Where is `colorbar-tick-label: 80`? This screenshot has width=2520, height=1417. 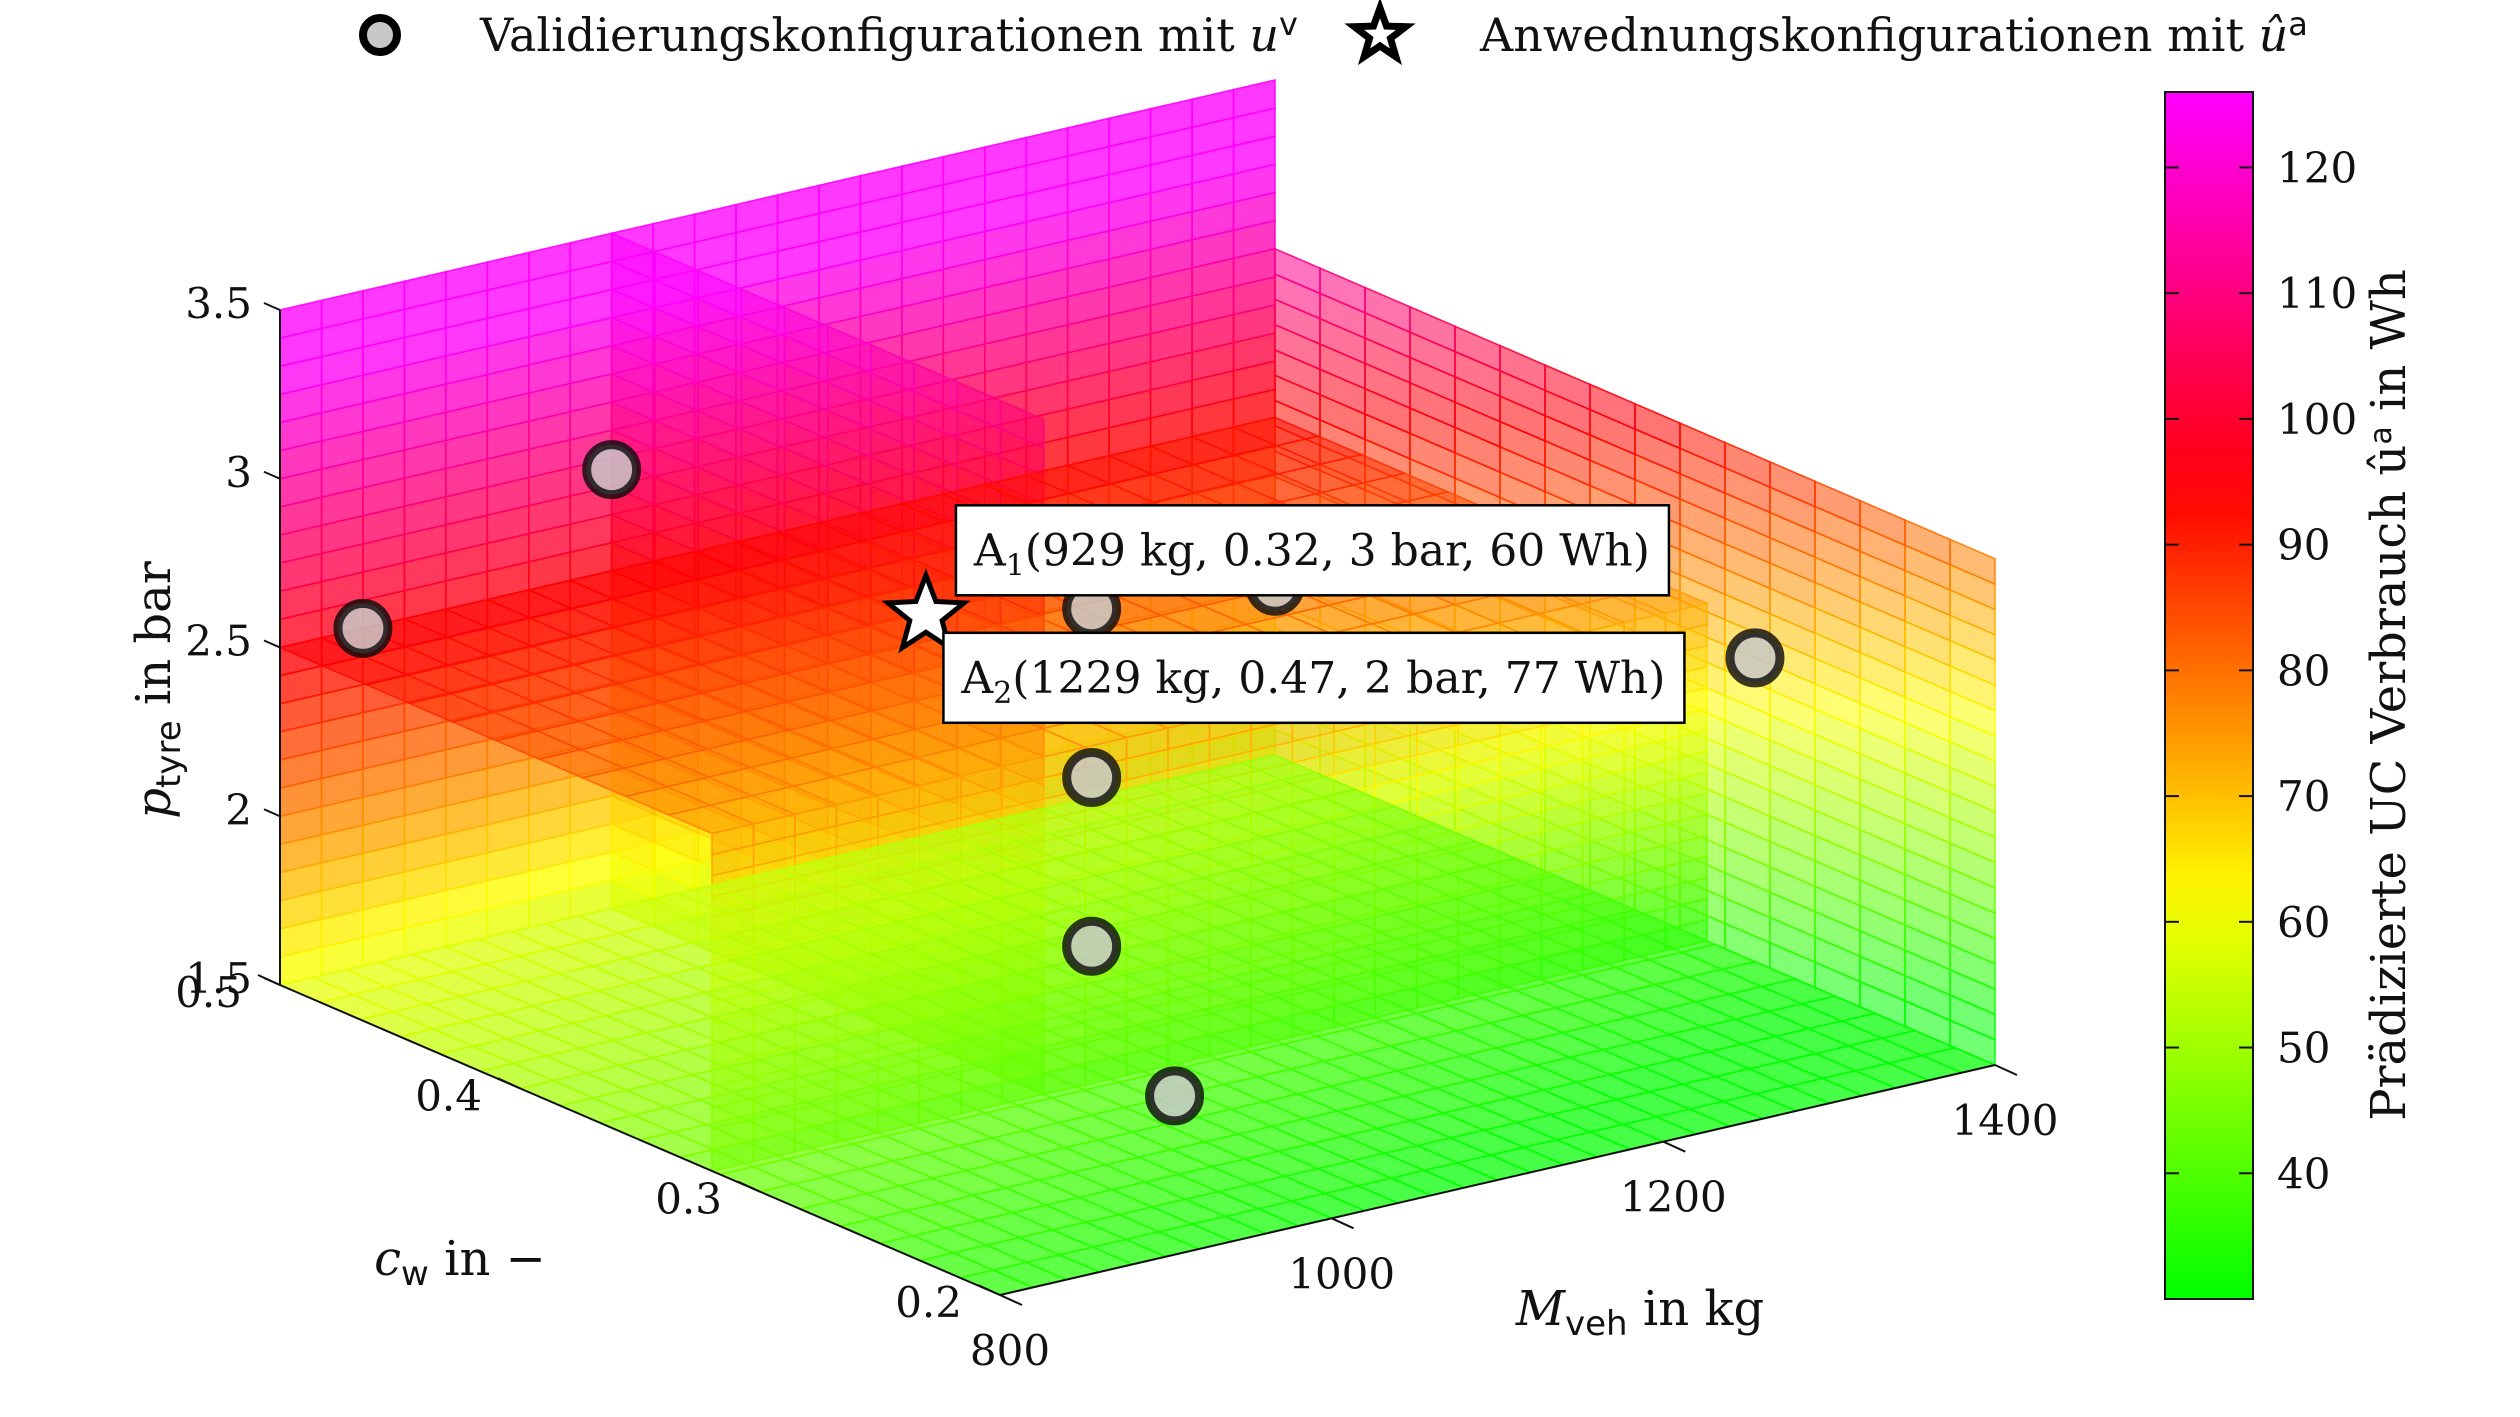 colorbar-tick-label: 80 is located at coordinates (2303, 670).